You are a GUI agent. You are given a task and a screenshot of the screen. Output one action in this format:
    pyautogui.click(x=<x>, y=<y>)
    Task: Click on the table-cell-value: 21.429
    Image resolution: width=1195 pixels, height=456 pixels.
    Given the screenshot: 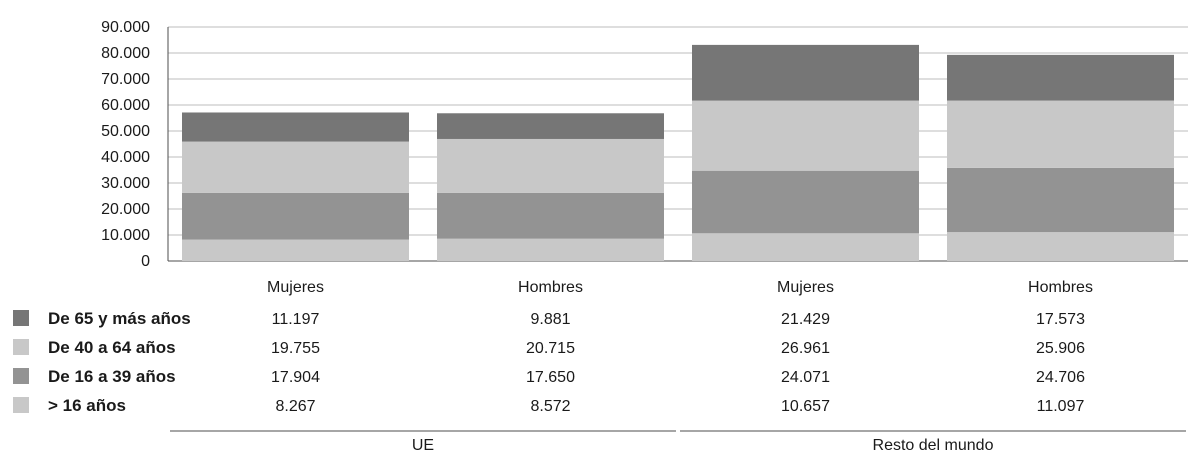 What is the action you would take?
    pyautogui.click(x=805, y=319)
    